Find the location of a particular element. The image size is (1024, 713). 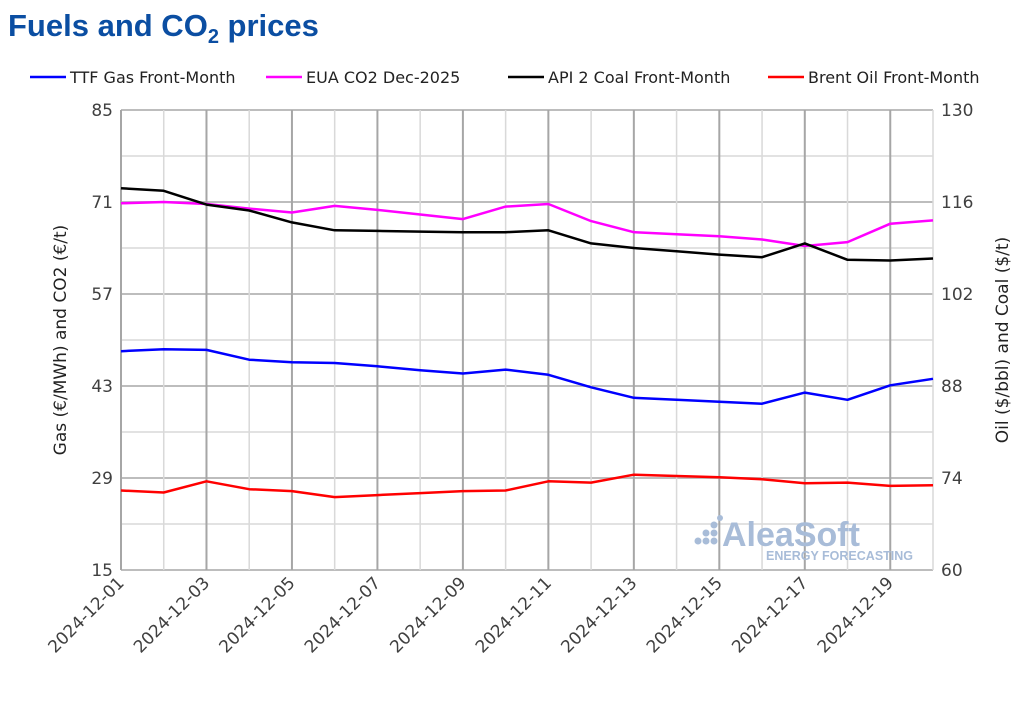

x-tick-label: 2024-12-15 is located at coordinates (685, 615).